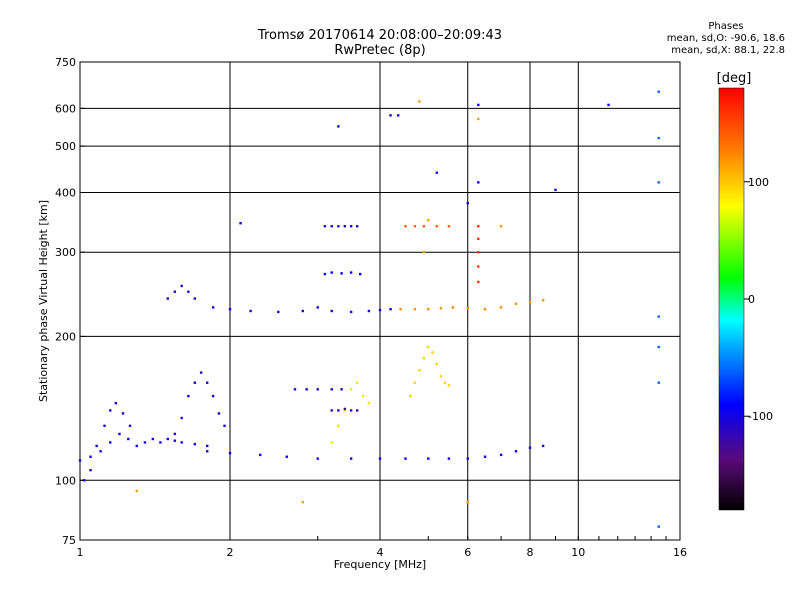 The height and width of the screenshot is (600, 800). I want to click on chart-subtitle: RwPretec (8p), so click(380, 50).